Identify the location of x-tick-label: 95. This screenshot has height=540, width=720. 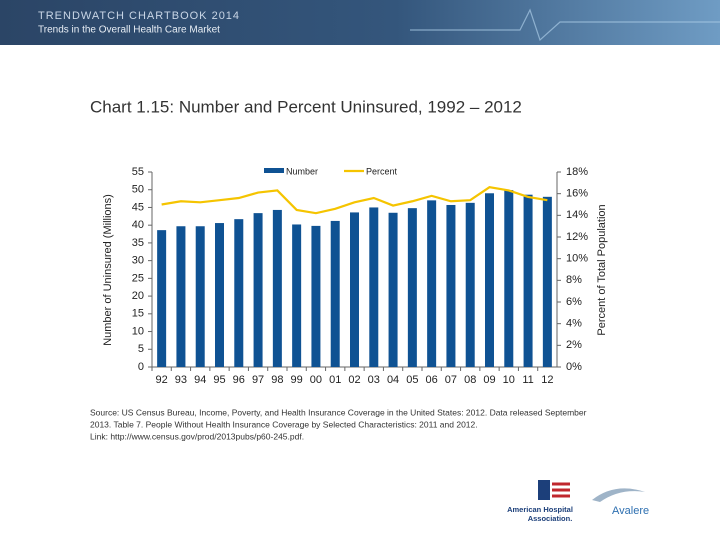
(219, 380).